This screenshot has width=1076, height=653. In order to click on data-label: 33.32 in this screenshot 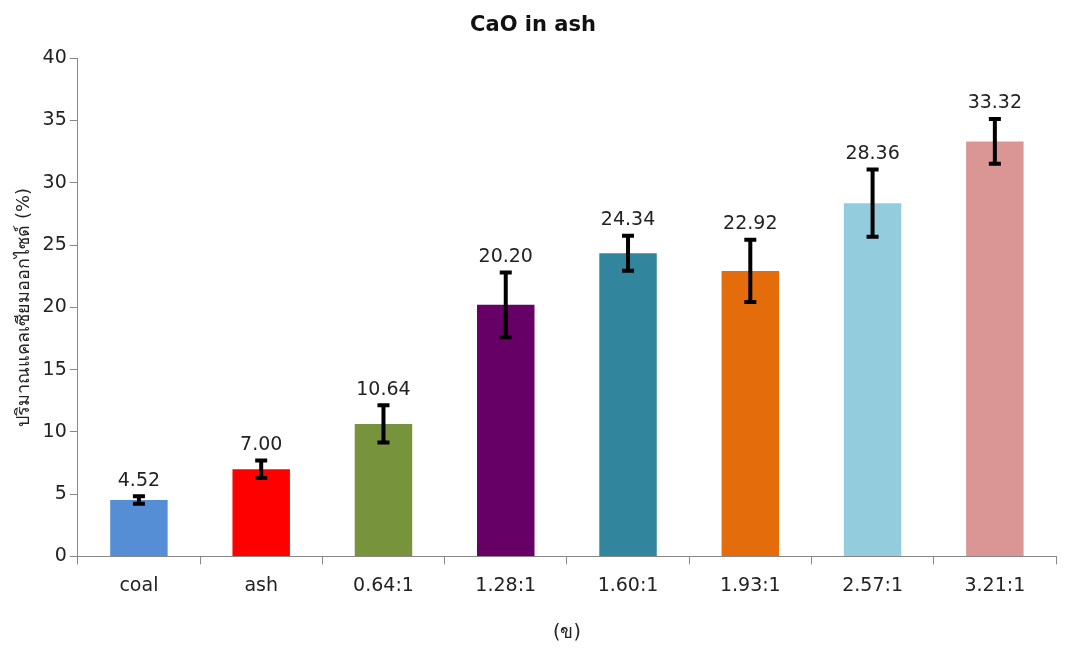, I will do `click(995, 101)`.